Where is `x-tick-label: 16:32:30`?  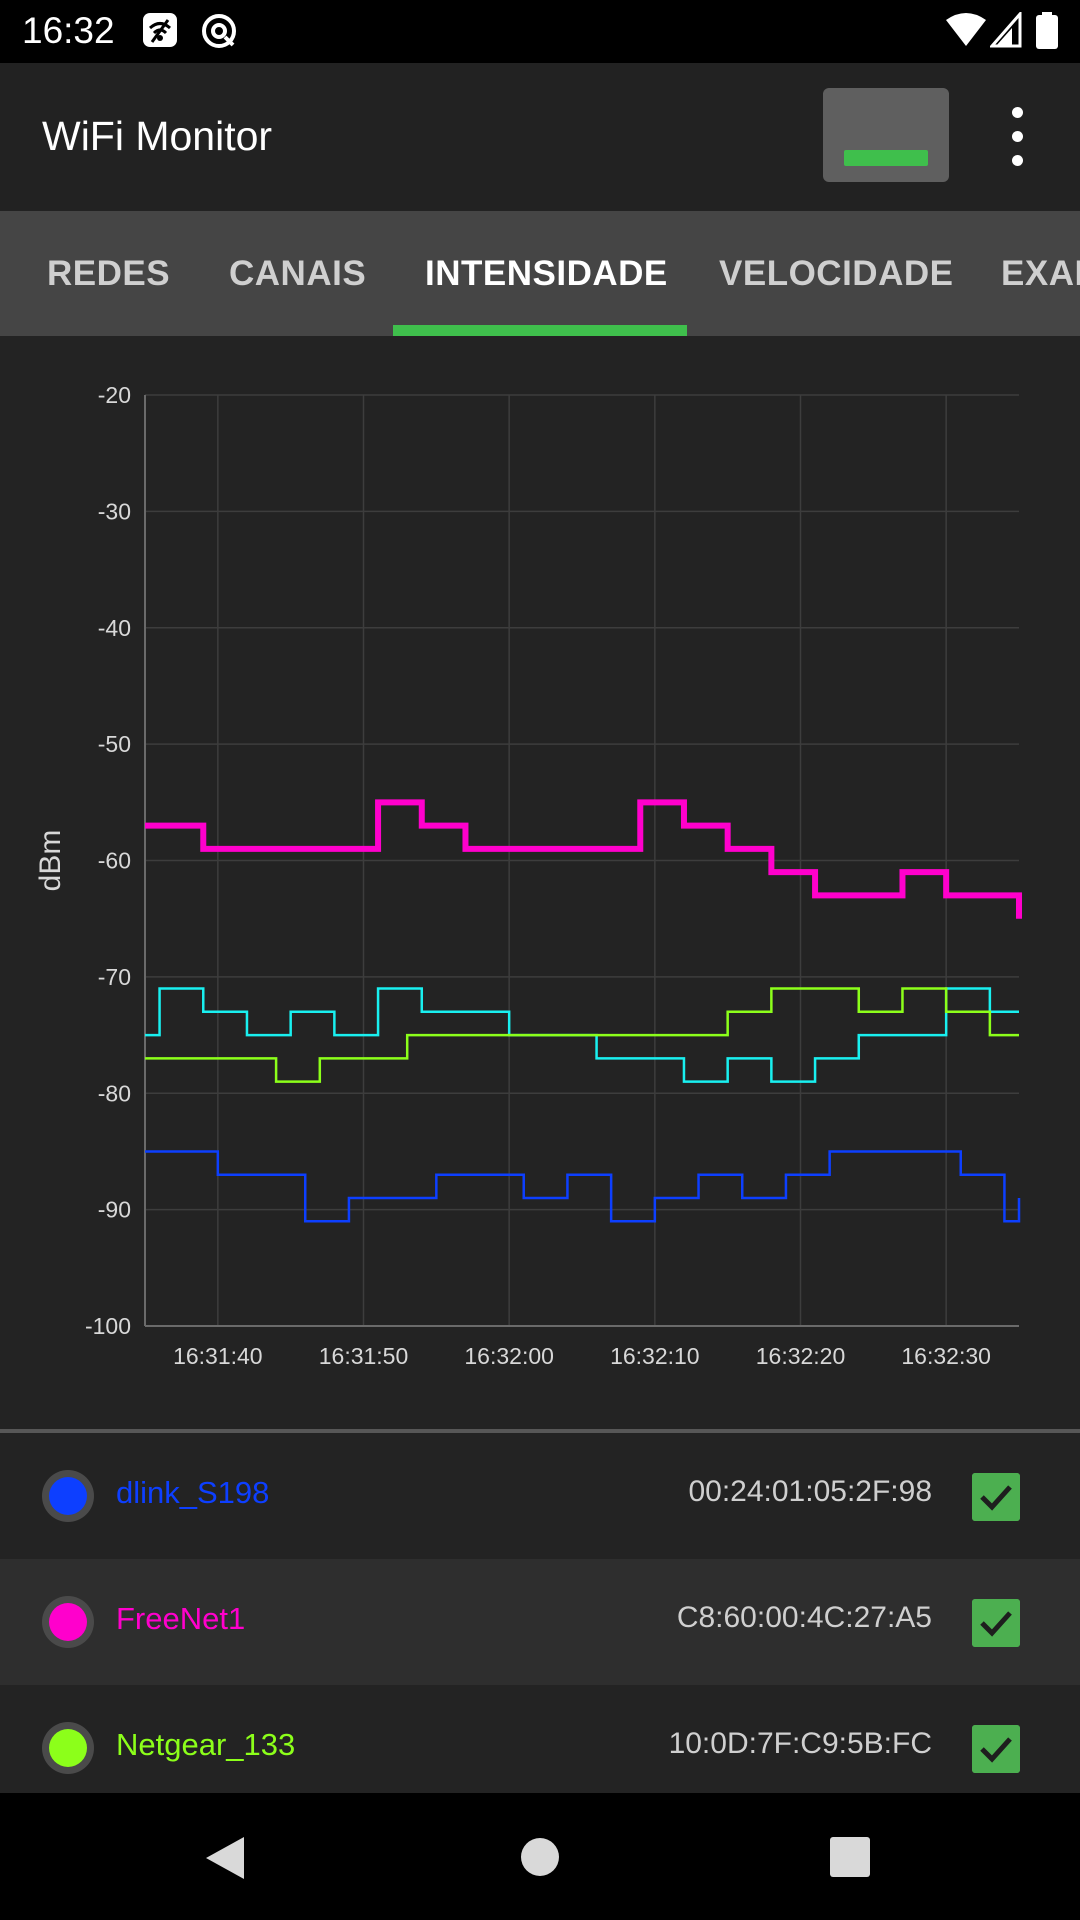 x-tick-label: 16:32:30 is located at coordinates (946, 1356).